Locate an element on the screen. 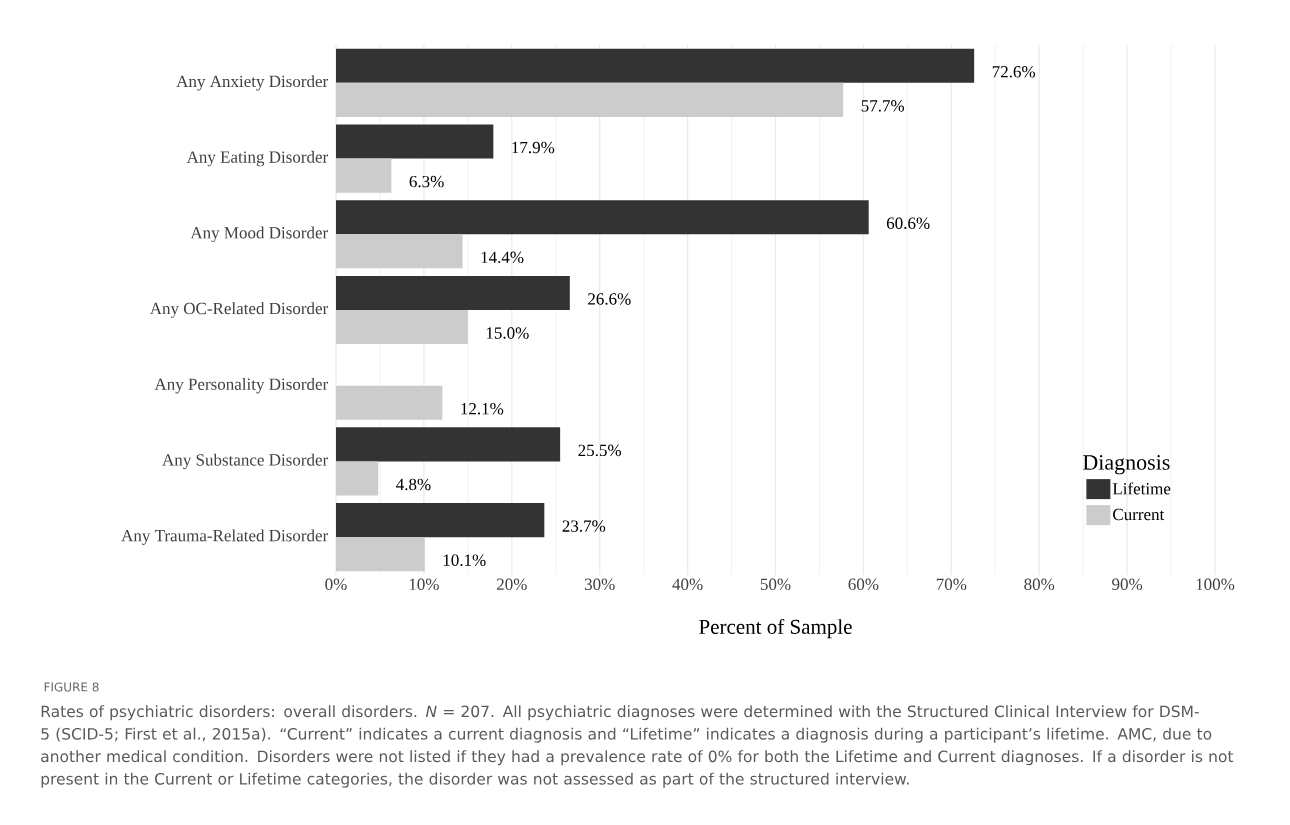 This screenshot has height=825, width=1290. x-tick-label: 80% is located at coordinates (1039, 584).